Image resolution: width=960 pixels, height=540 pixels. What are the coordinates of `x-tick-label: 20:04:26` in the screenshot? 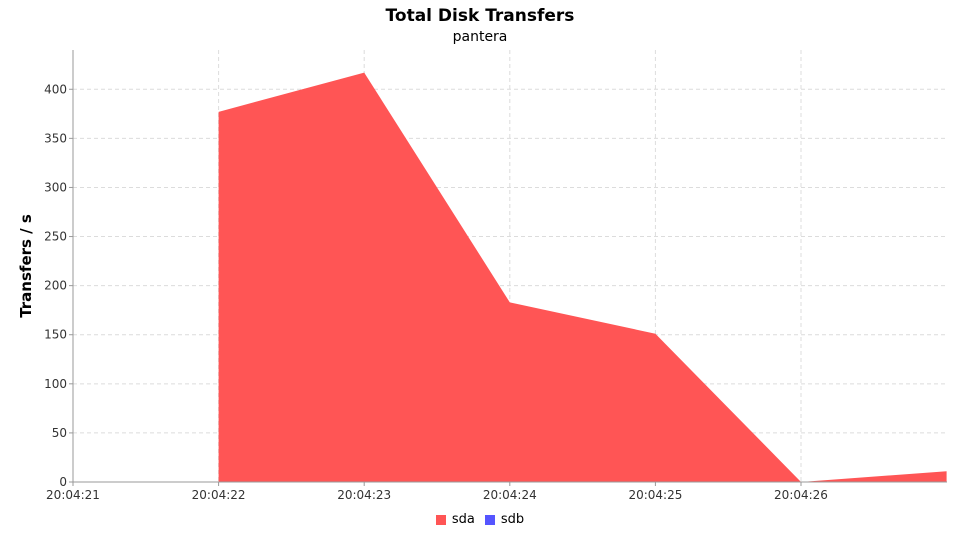 It's located at (801, 495).